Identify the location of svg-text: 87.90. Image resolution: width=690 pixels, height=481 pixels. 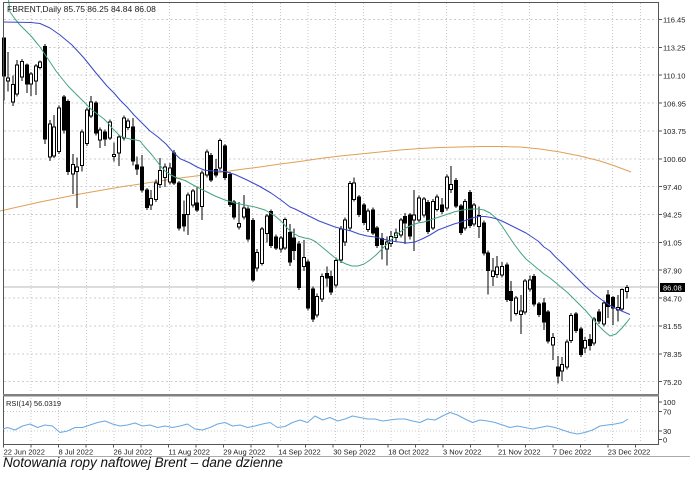
(672, 270).